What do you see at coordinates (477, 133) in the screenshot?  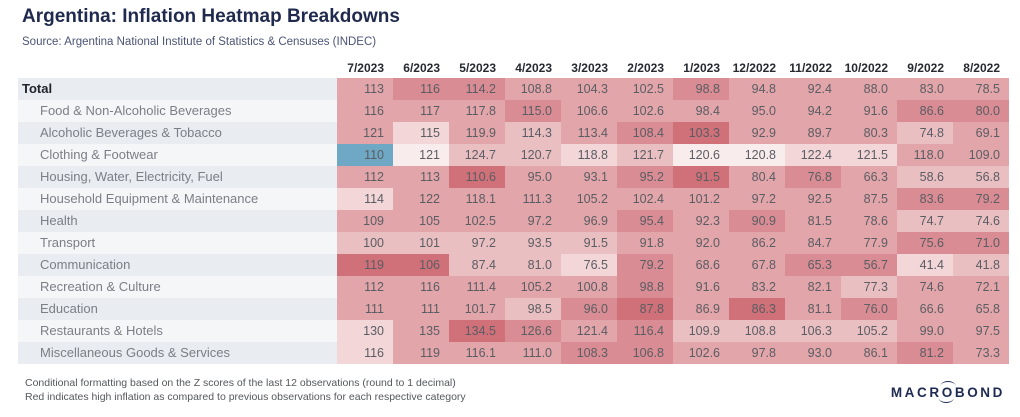 I see `heat-cell: 119.9` at bounding box center [477, 133].